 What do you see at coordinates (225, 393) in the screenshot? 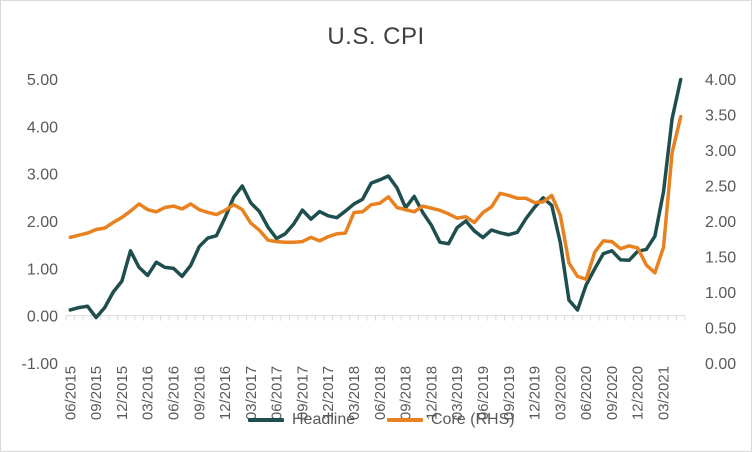
I see `x-tick-label: 12/2016` at bounding box center [225, 393].